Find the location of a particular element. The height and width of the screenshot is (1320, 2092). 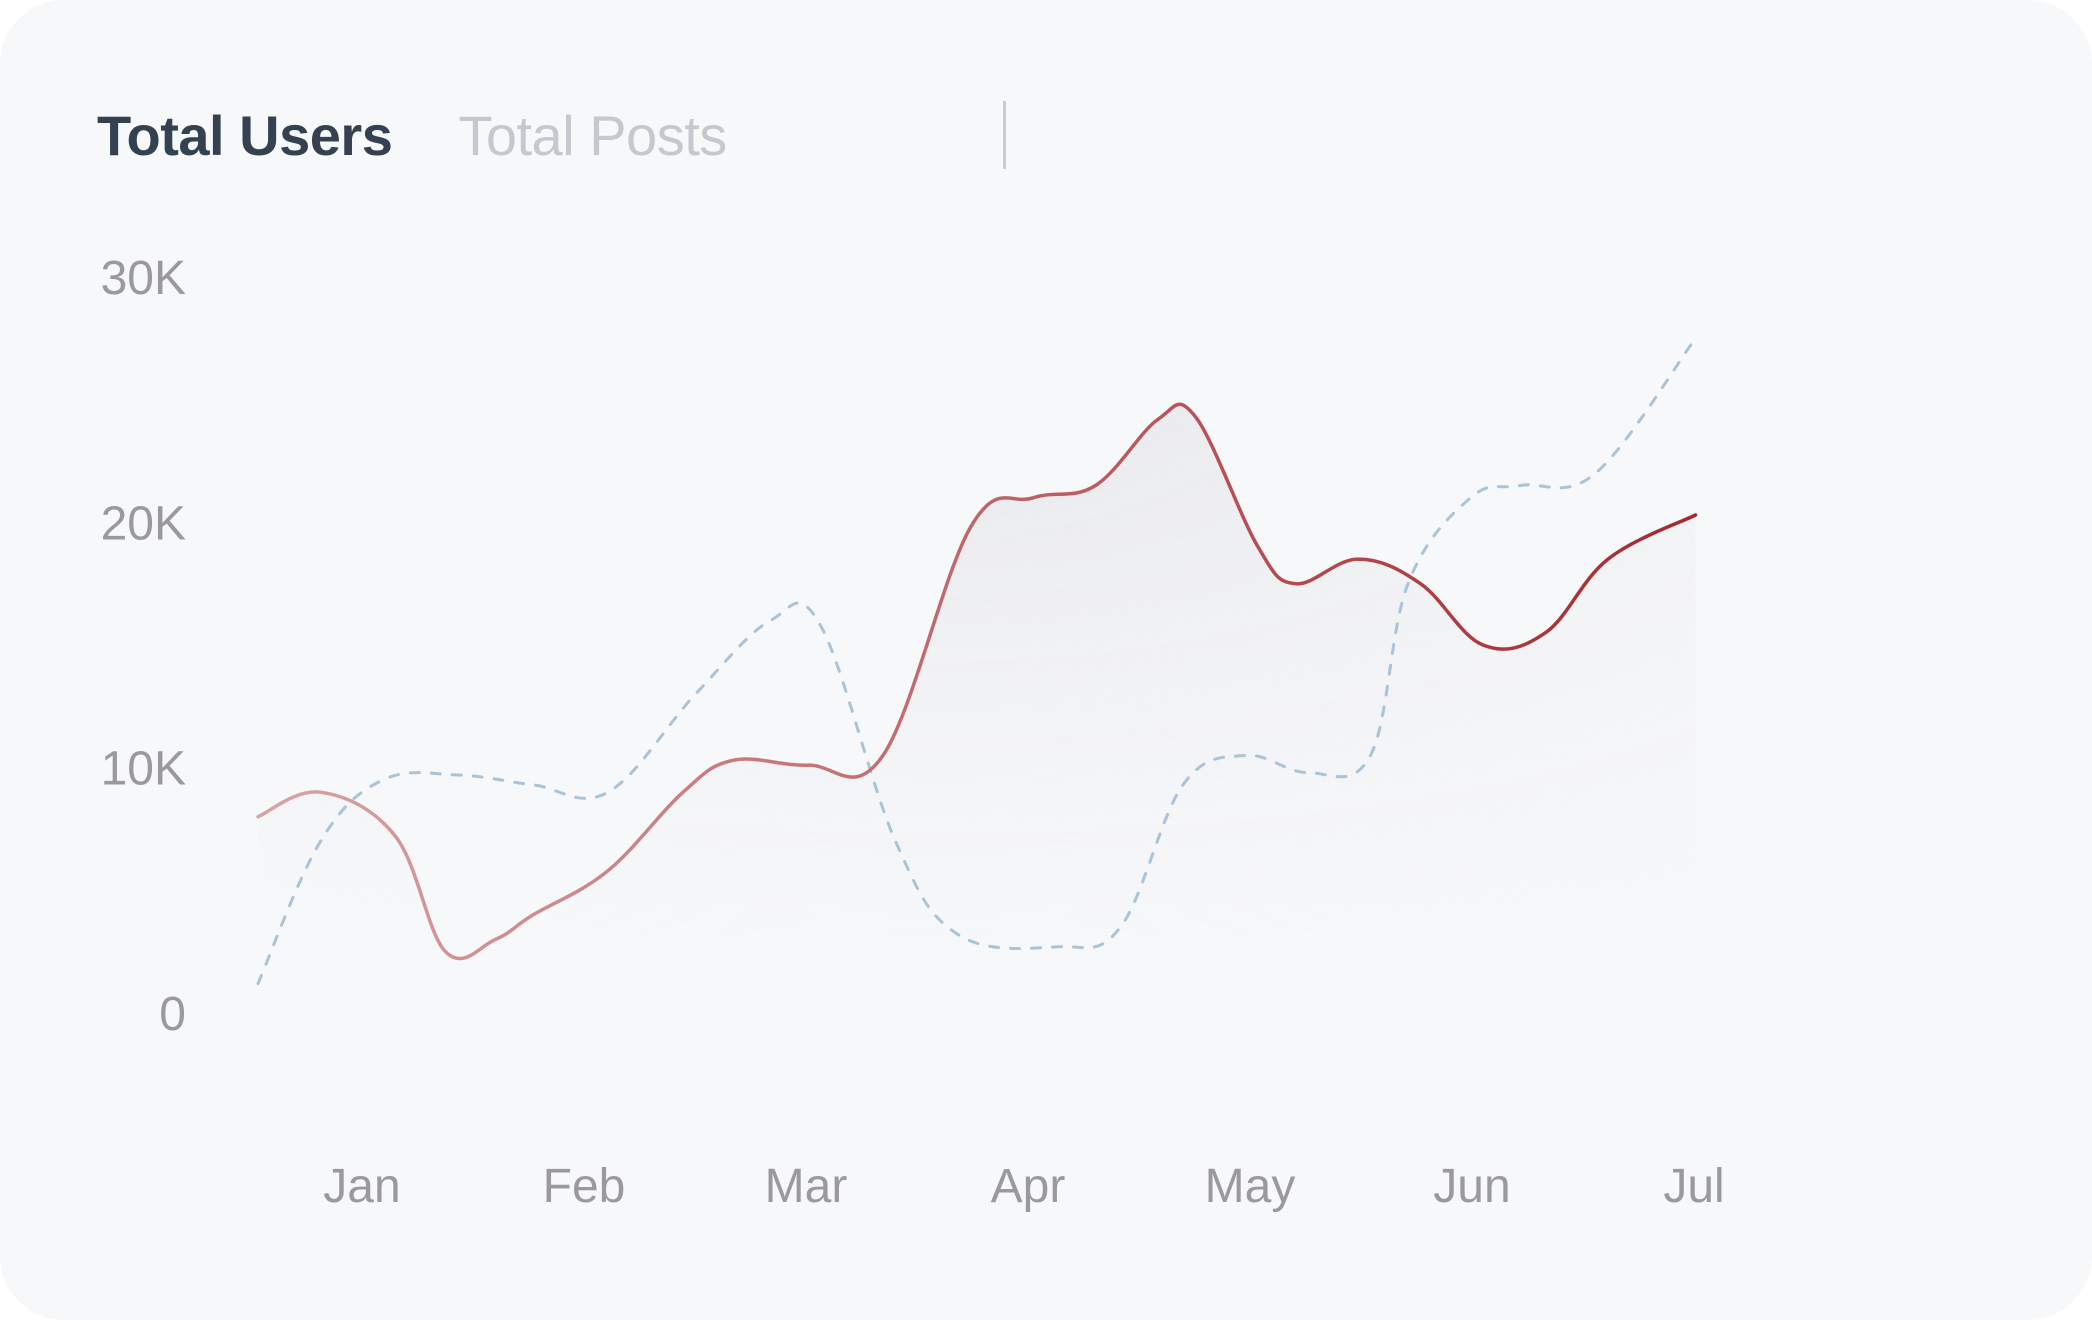

x-tick-label: Mar is located at coordinates (806, 1186).